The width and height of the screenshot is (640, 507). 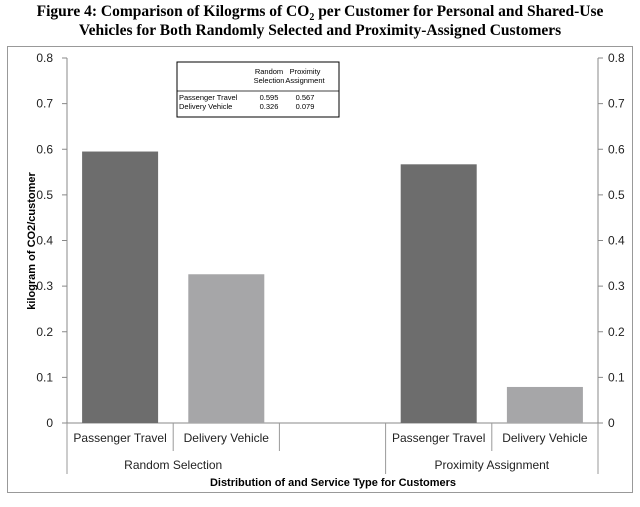 I want to click on y-tick-label-right: 0.4, so click(x=616, y=241).